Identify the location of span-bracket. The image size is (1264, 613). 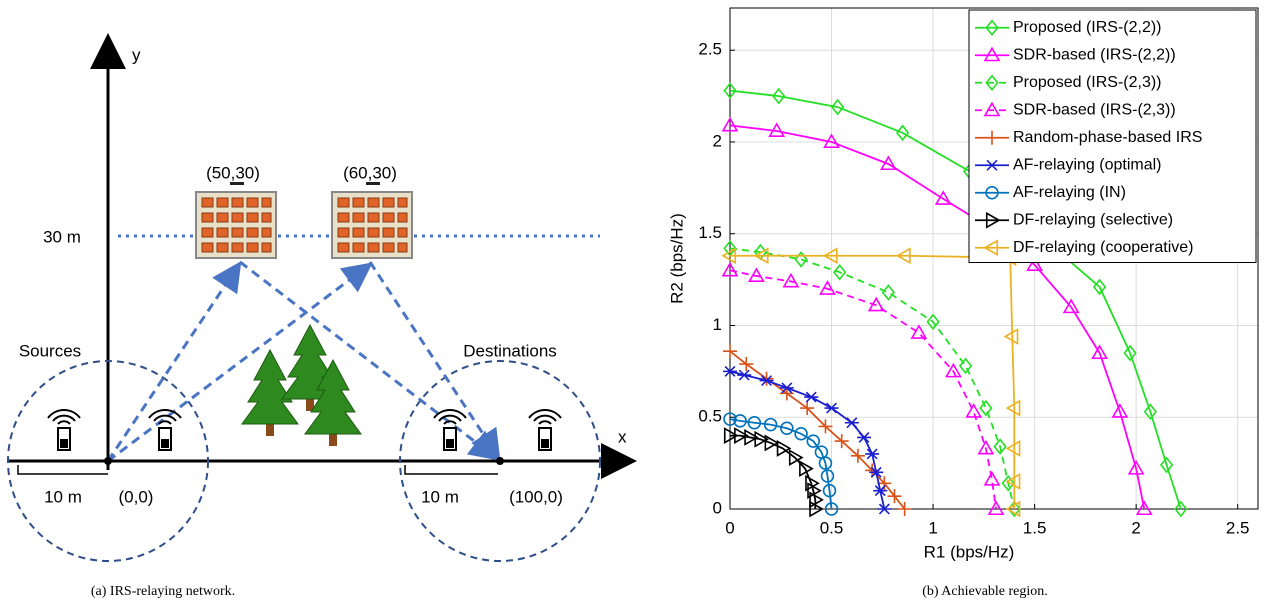
(257, 470).